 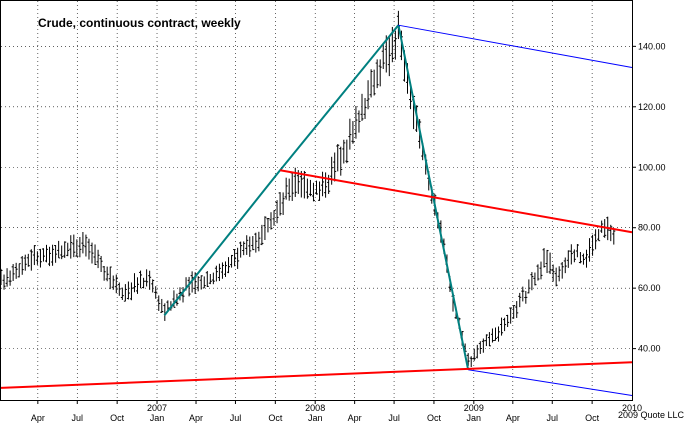 I want to click on y-tick-label: 40.00, so click(x=649, y=349).